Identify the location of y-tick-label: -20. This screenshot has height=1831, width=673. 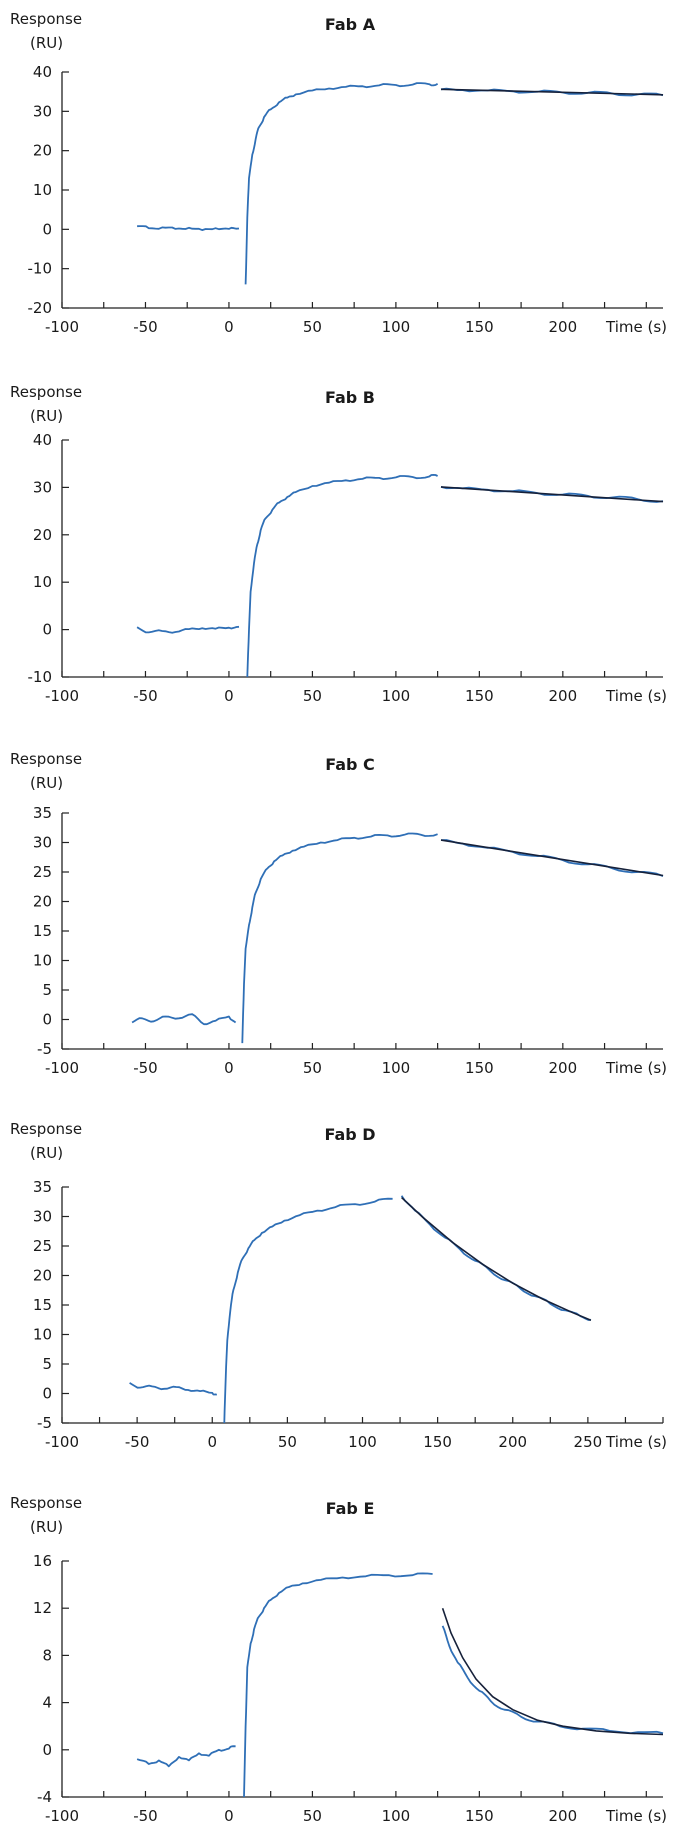
(40, 308).